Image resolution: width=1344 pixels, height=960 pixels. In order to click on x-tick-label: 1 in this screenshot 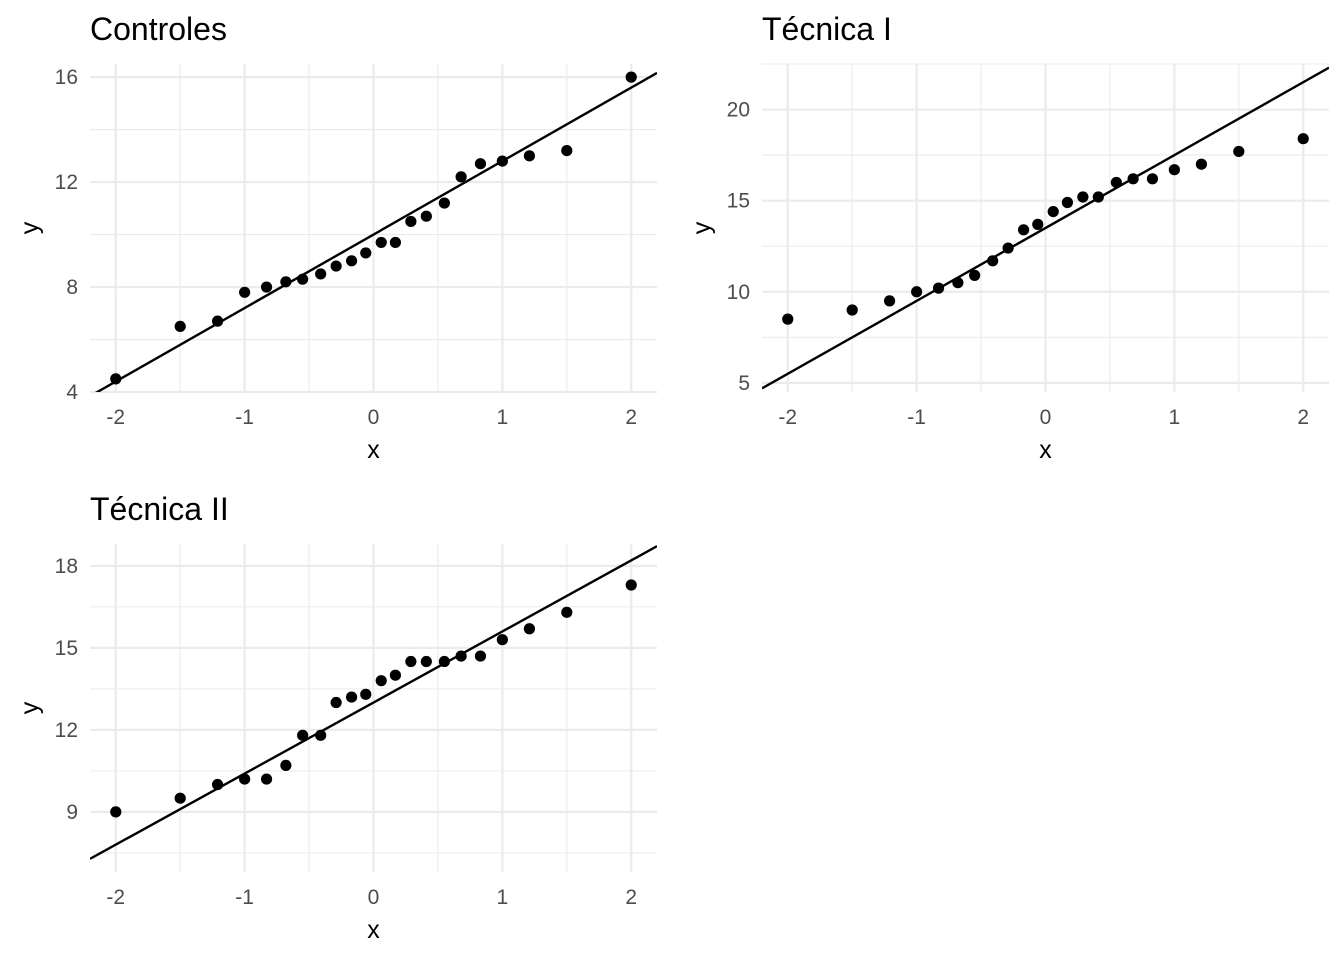, I will do `click(503, 897)`.